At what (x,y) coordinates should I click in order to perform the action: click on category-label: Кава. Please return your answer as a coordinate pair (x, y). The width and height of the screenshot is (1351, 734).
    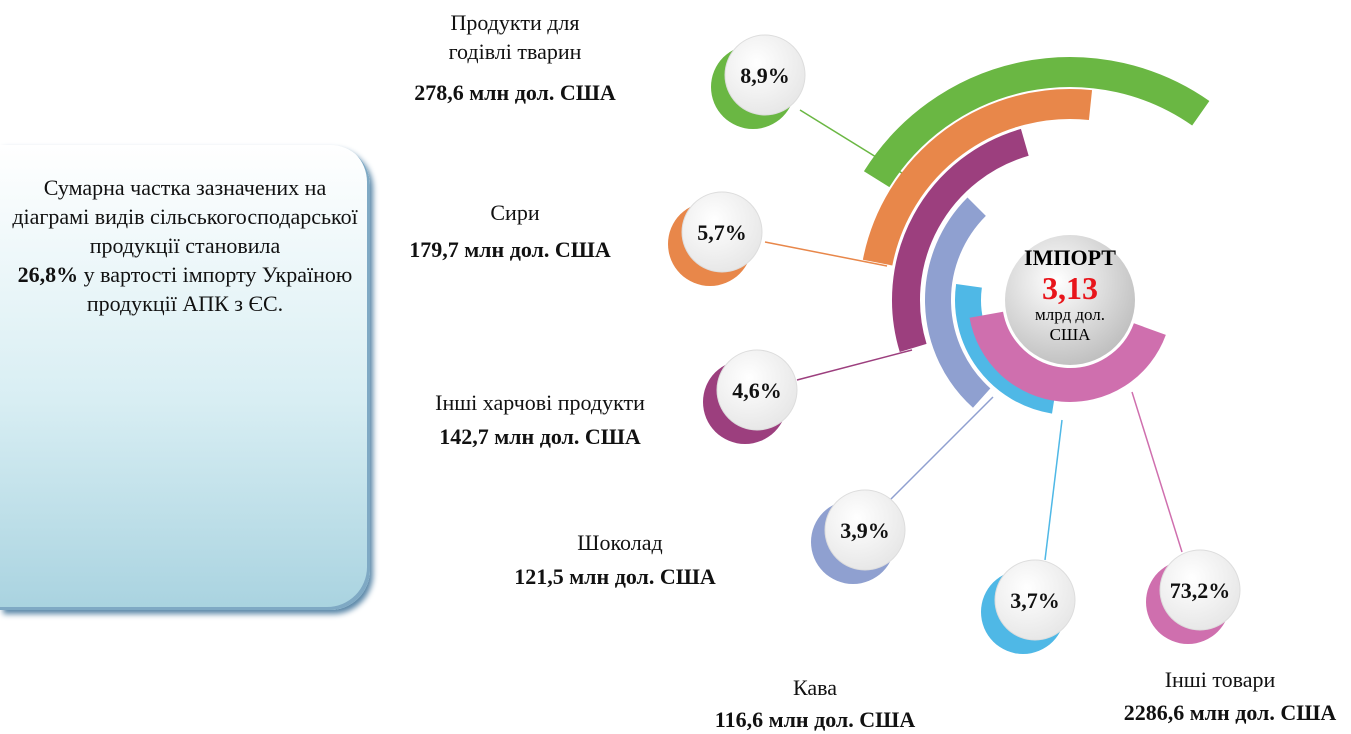
    Looking at the image, I should click on (815, 687).